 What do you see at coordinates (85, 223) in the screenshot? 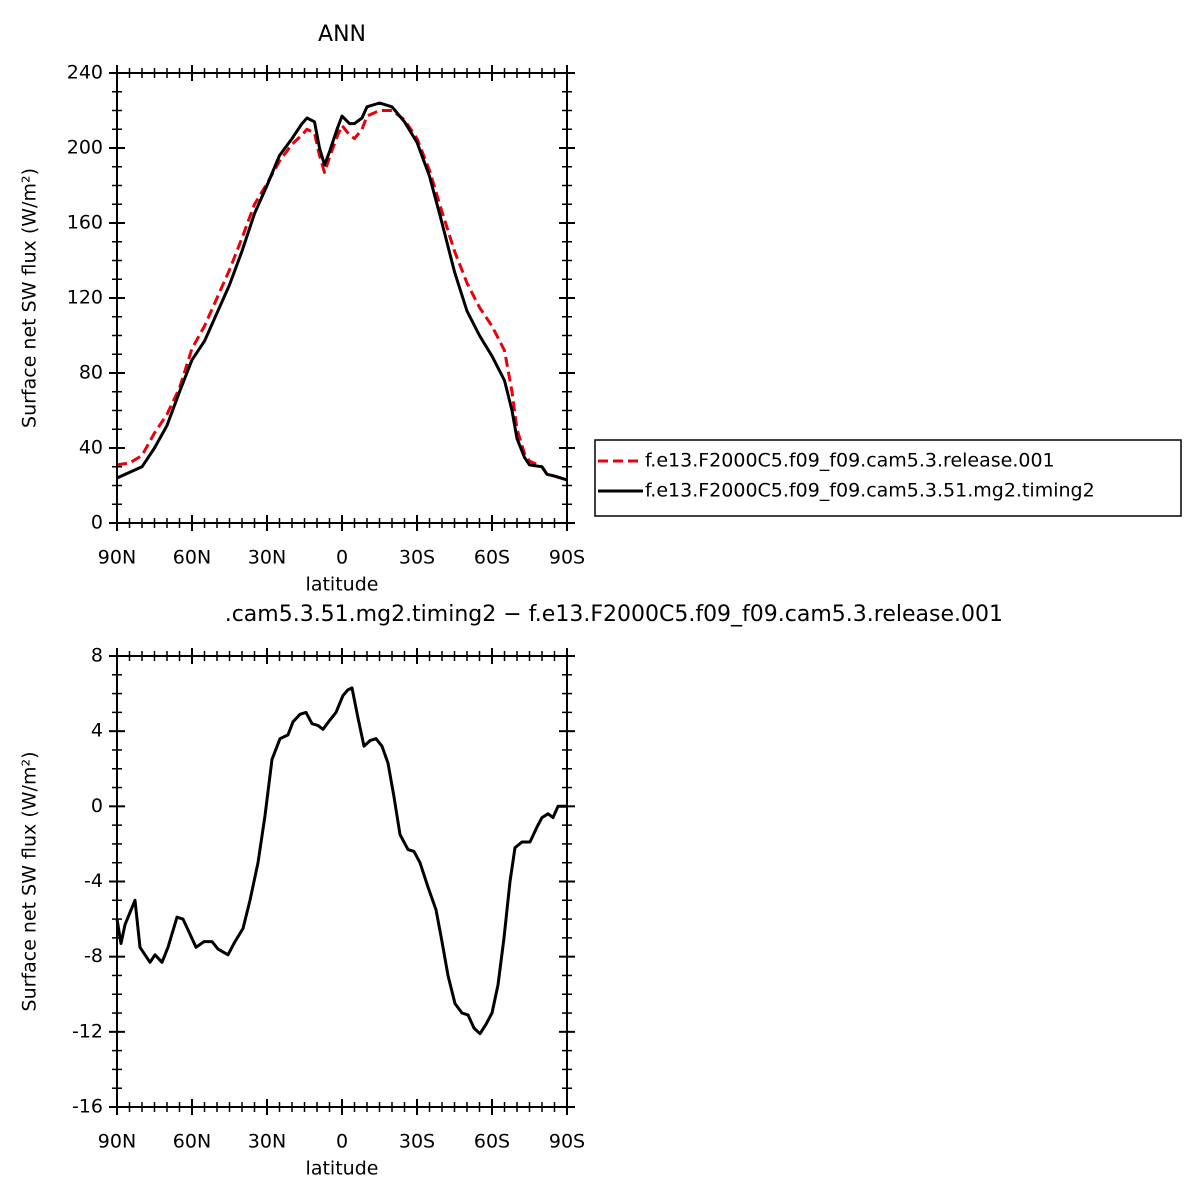
I see `y-tick-label: 160` at bounding box center [85, 223].